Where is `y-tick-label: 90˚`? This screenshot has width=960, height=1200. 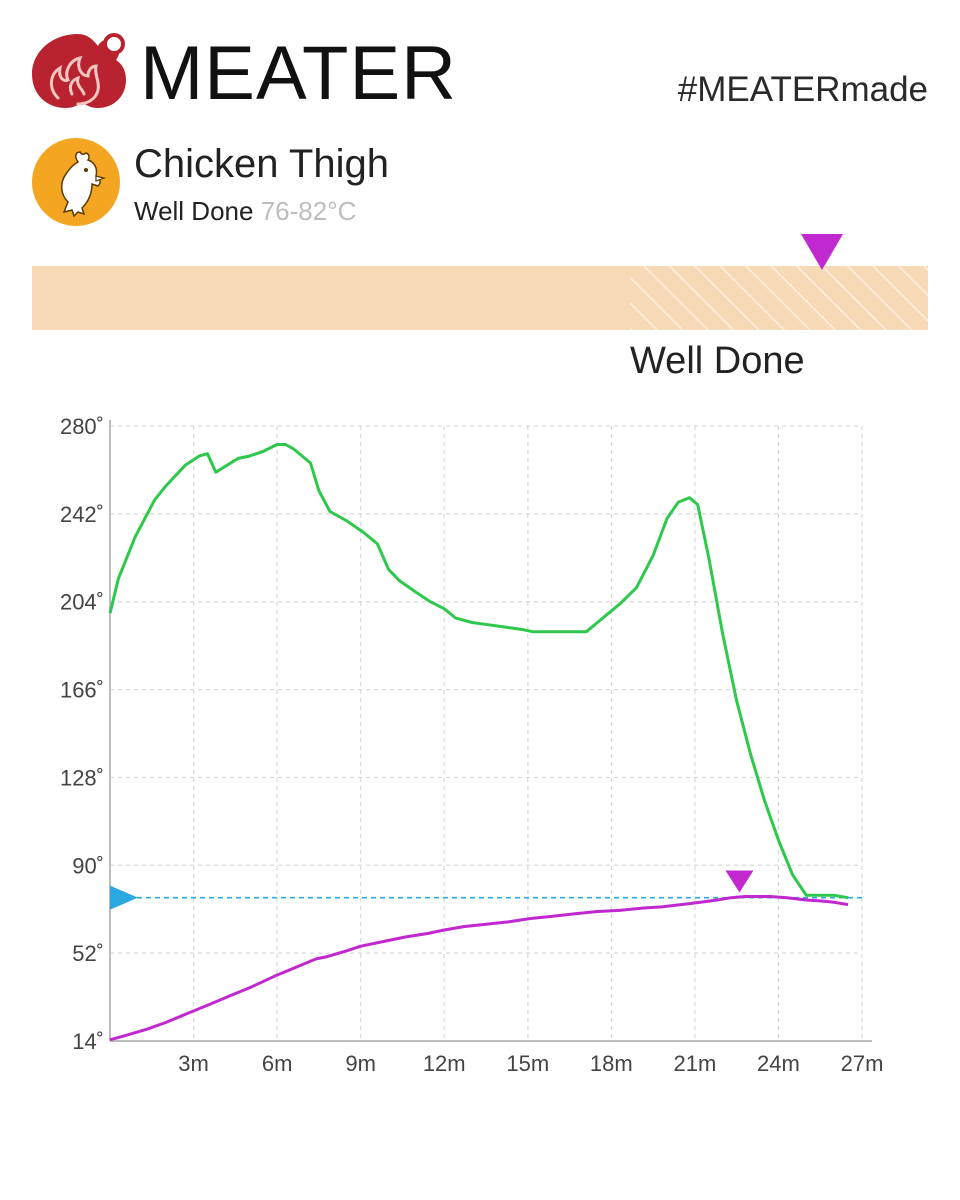 y-tick-label: 90˚ is located at coordinates (88, 865).